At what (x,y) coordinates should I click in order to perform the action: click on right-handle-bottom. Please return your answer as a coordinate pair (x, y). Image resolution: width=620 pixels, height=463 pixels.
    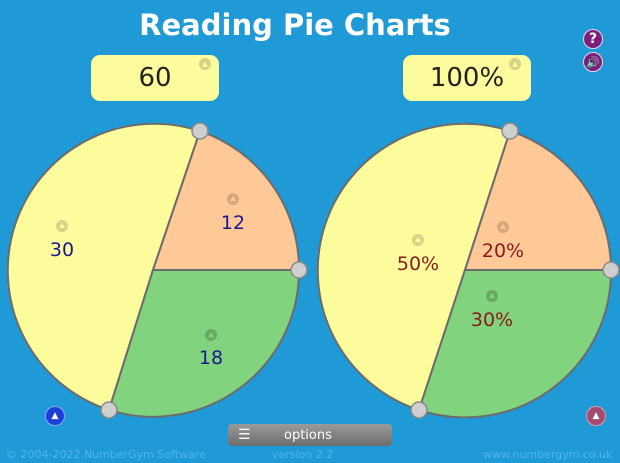
    Looking at the image, I should click on (419, 410).